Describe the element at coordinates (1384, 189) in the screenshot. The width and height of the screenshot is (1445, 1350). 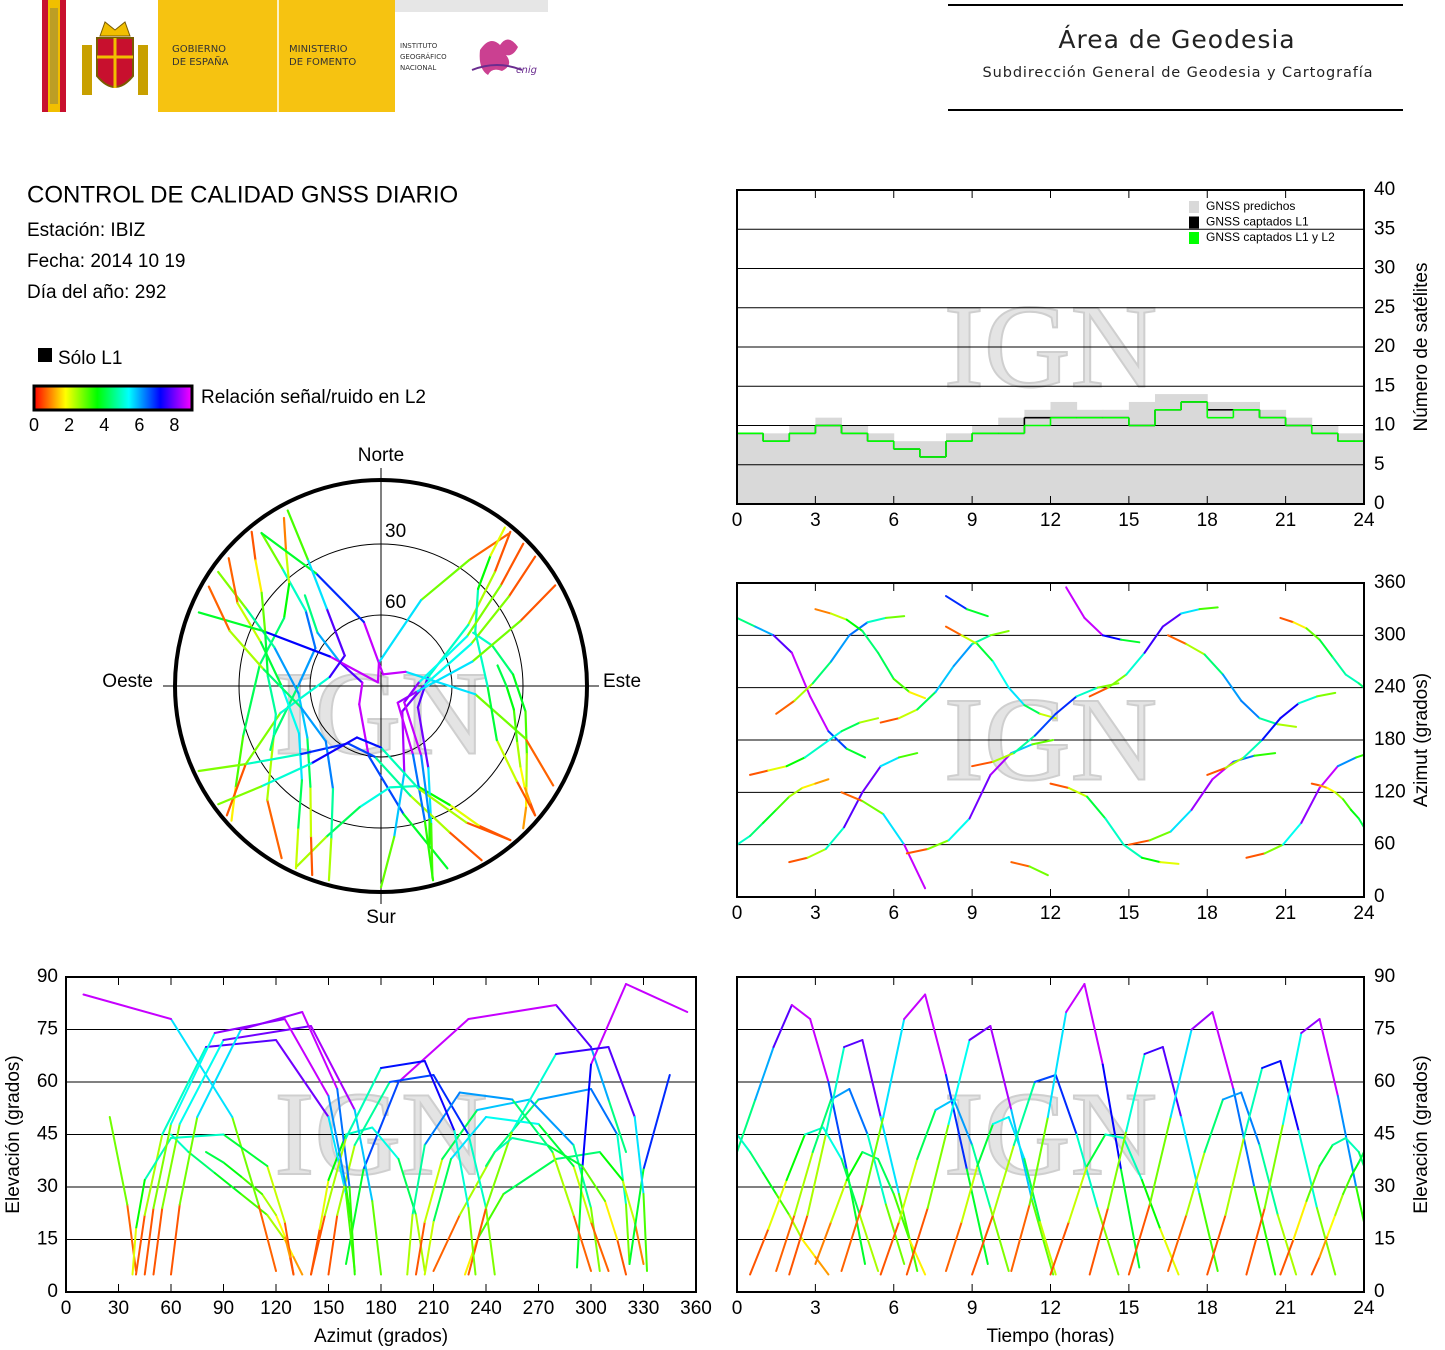
I see `y-tick-label: 40` at that location.